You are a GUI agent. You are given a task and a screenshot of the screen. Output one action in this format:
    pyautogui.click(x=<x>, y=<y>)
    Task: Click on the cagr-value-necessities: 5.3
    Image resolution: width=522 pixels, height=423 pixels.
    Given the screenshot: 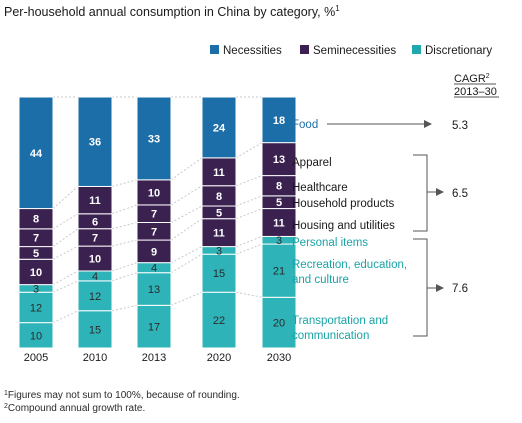 What is the action you would take?
    pyautogui.click(x=460, y=126)
    